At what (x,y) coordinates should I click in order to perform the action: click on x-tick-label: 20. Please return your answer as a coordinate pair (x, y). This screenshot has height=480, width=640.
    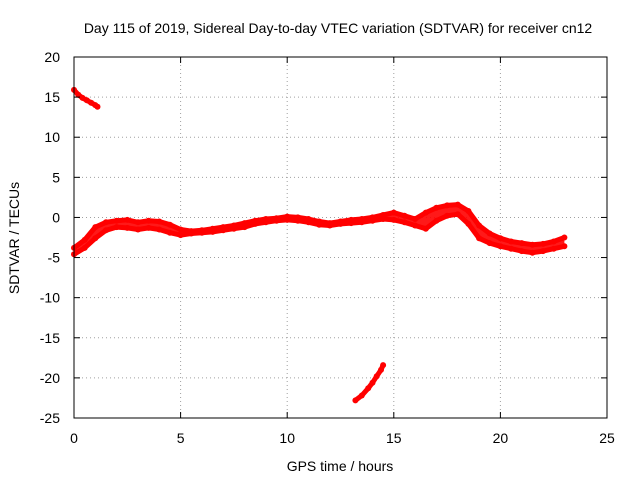
    Looking at the image, I should click on (501, 438).